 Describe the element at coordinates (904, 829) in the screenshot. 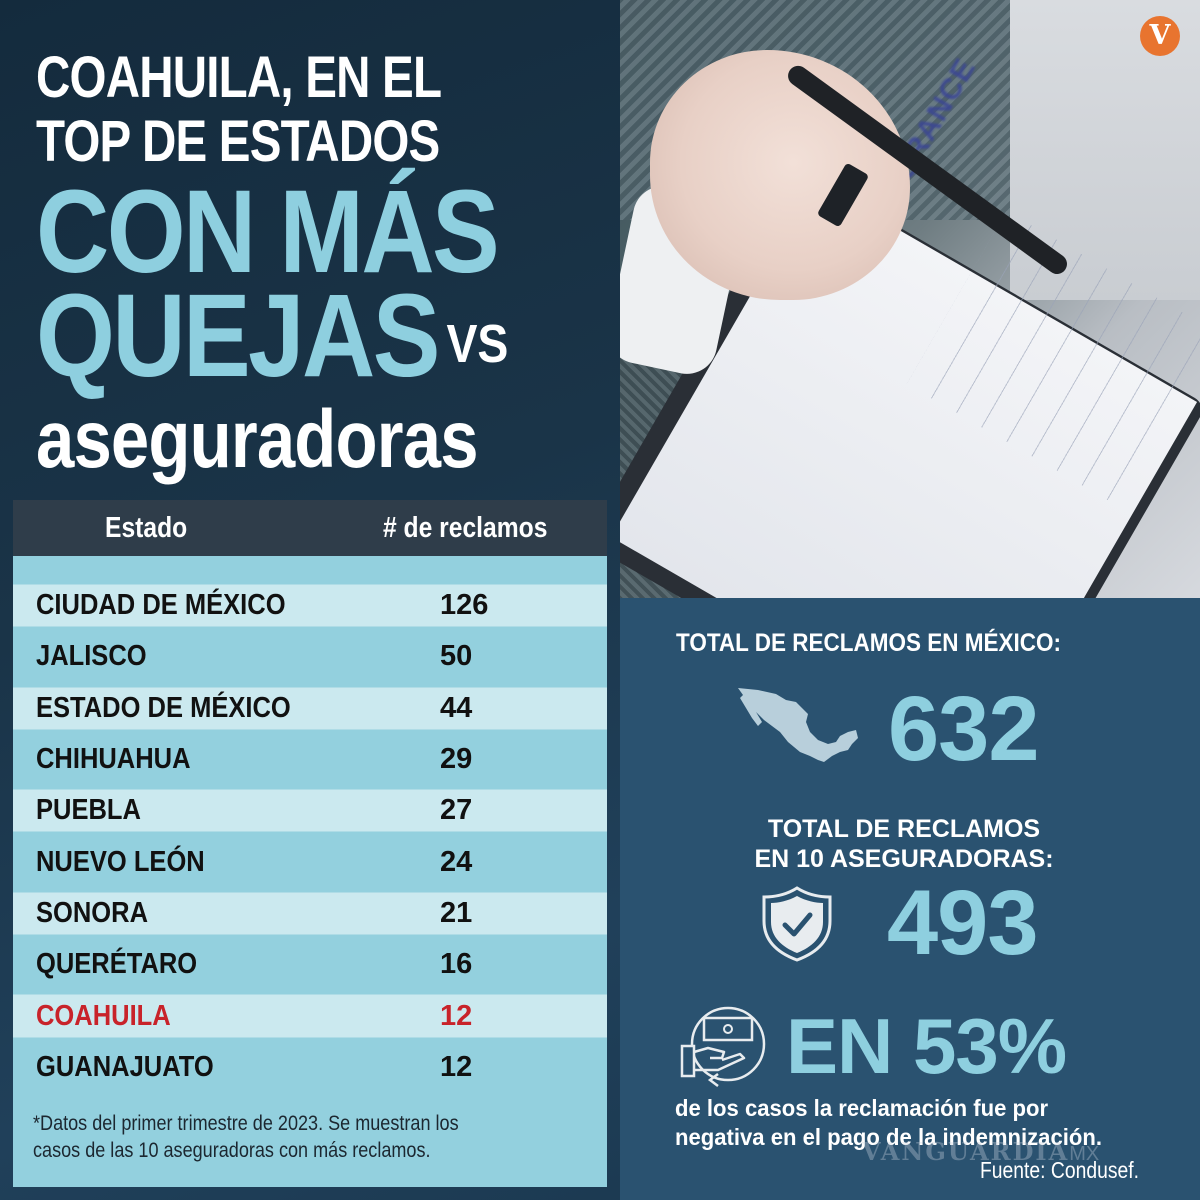

I see `total-insurers-label-line-1: TOTAL DE RECLAMOS` at that location.